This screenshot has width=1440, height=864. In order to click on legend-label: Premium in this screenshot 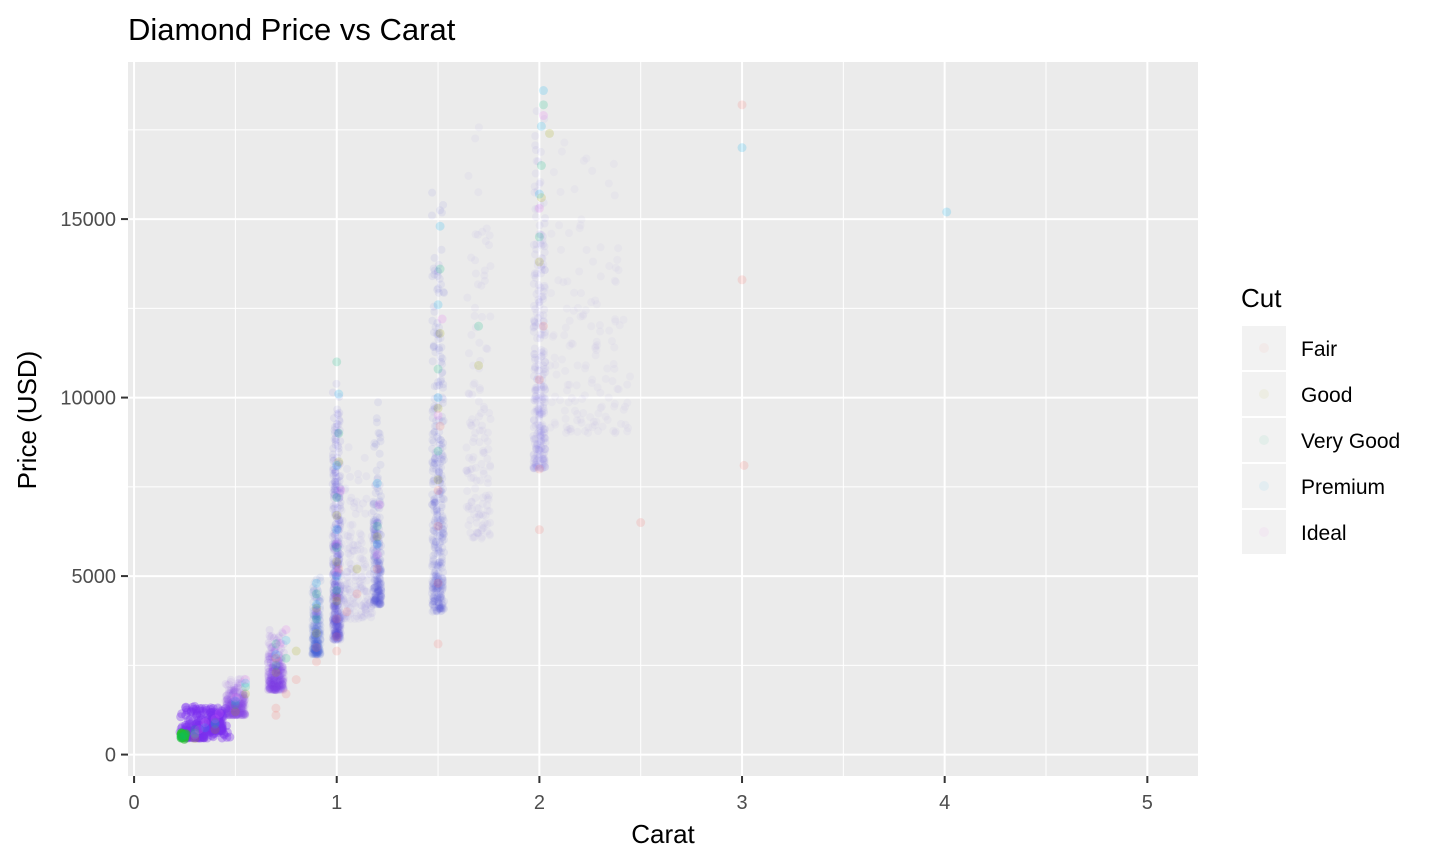, I will do `click(1343, 487)`.